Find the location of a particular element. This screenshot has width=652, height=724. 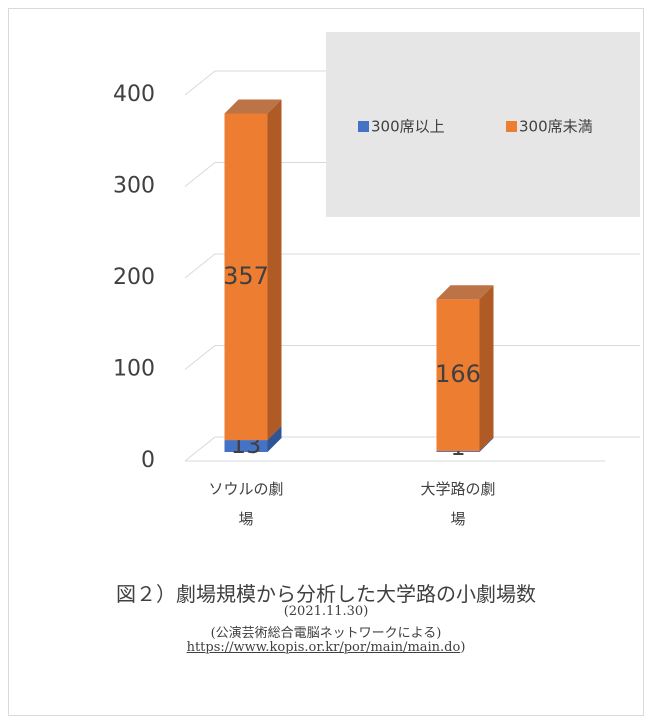

data-label: 166 is located at coordinates (458, 374).